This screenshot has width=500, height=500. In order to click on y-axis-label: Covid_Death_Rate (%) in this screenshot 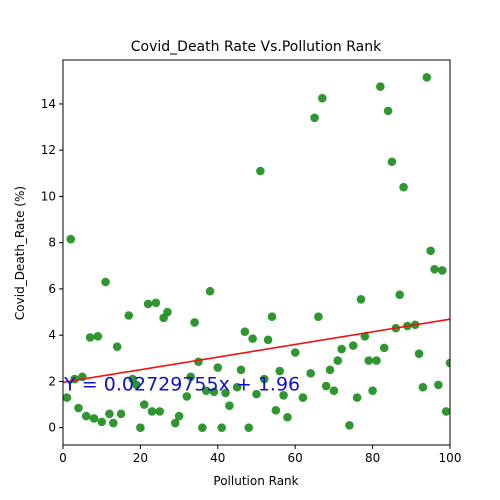, I will do `click(20, 253)`.